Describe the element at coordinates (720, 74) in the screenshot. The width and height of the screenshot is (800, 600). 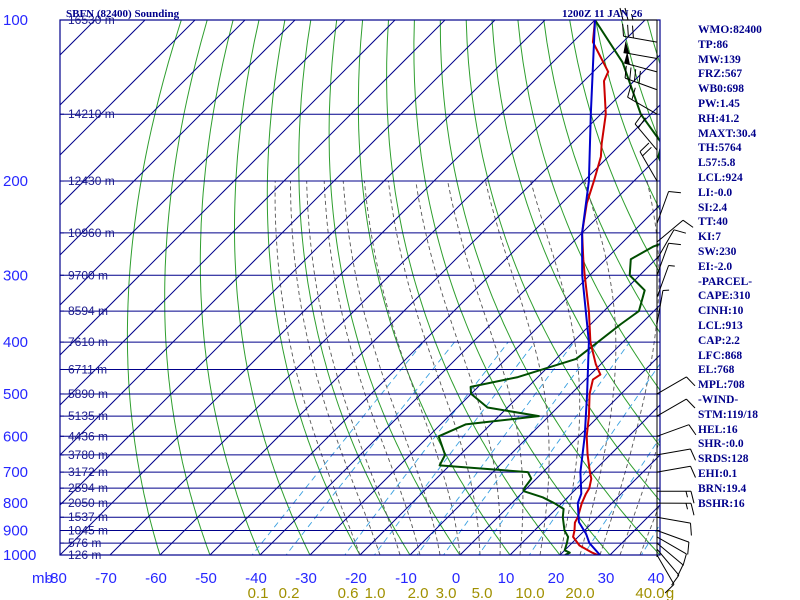
I see `index-item: FRZ:567` at that location.